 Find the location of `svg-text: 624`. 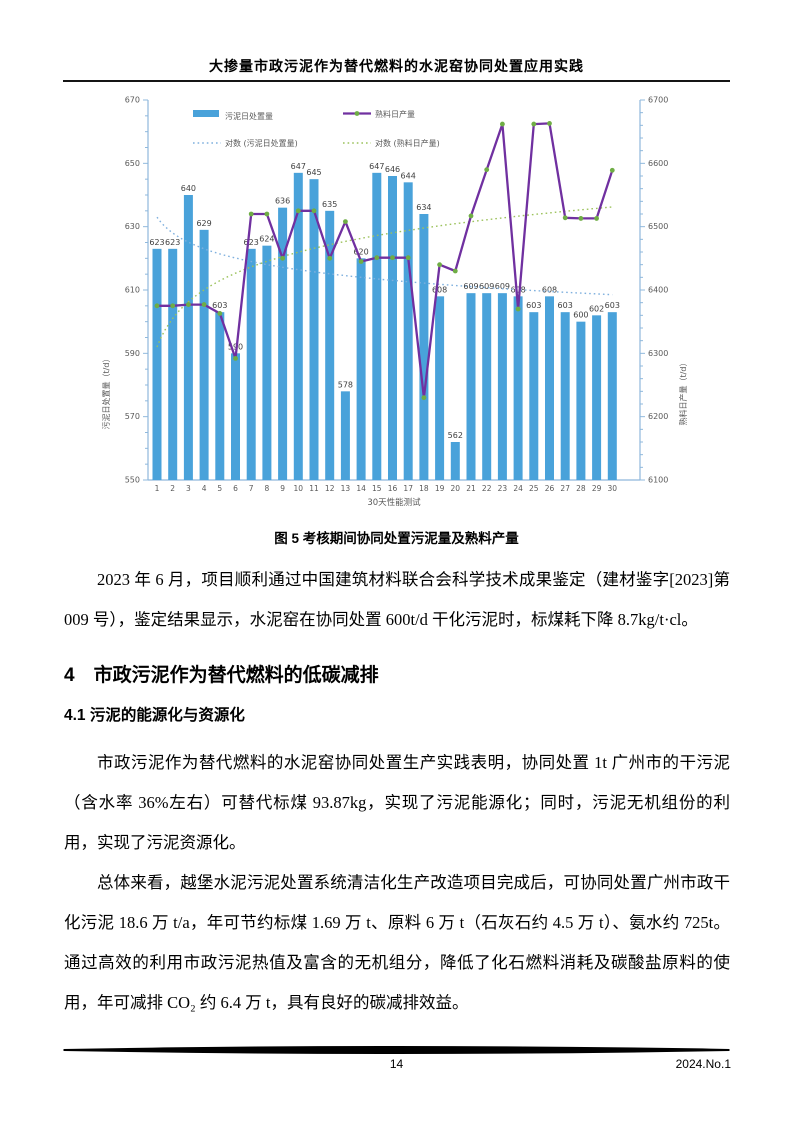

svg-text: 624 is located at coordinates (266, 239).